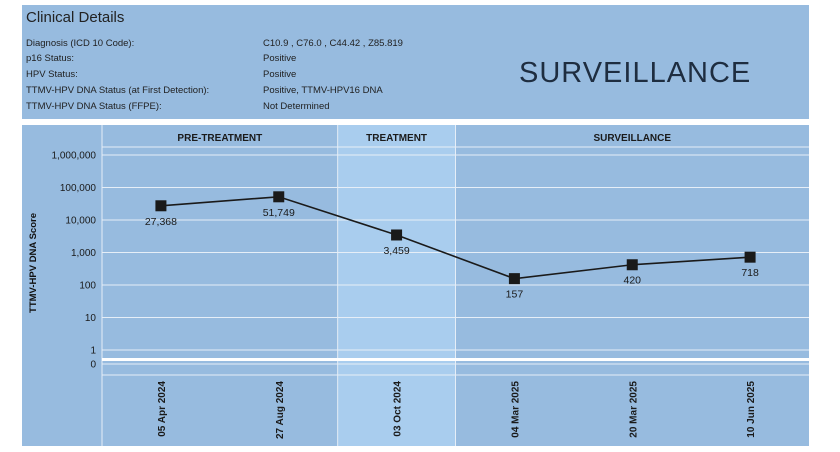  Describe the element at coordinates (323, 90) in the screenshot. I see `detail-value: Positive, TTMV-HPV16 DNA` at that location.